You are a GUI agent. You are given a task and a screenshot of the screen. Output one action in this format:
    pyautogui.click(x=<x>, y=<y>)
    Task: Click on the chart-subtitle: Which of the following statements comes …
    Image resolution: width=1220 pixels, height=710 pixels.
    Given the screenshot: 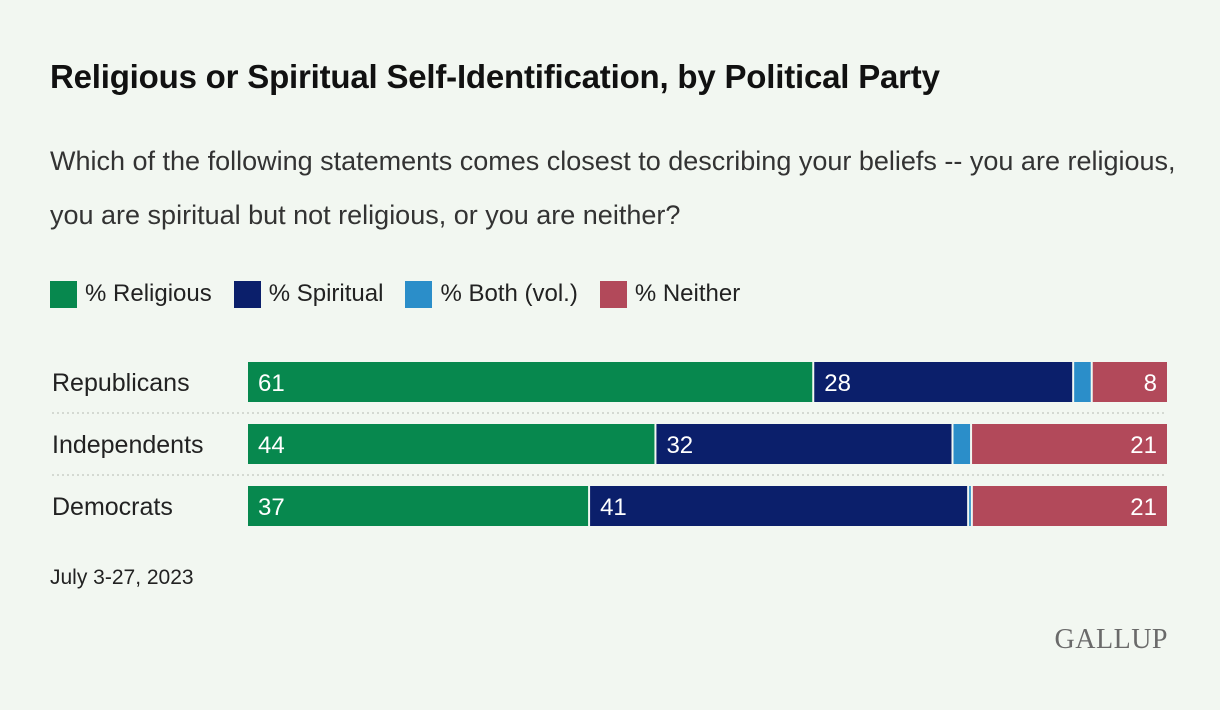 What is the action you would take?
    pyautogui.click(x=613, y=188)
    